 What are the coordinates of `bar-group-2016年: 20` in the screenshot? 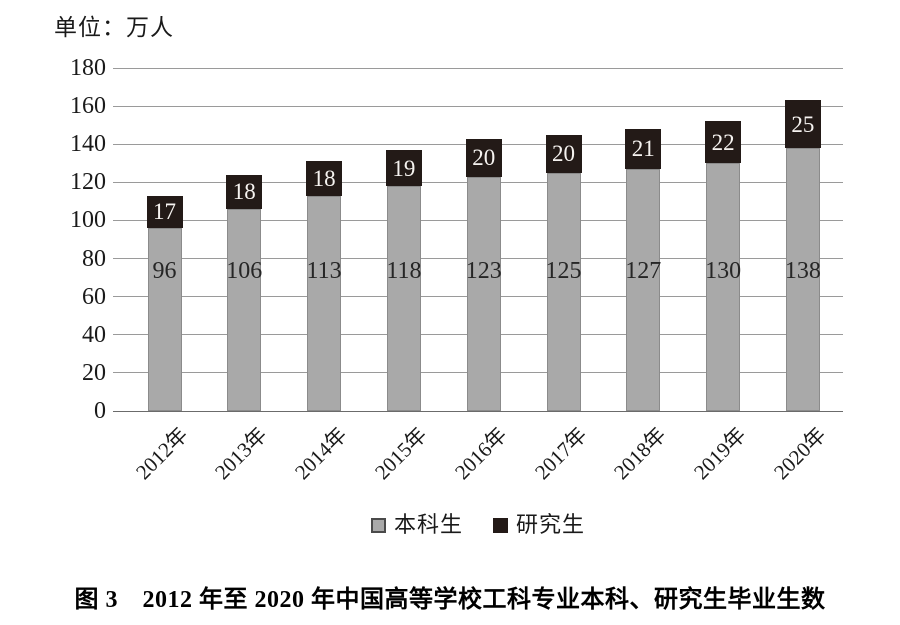 It's located at (483, 274).